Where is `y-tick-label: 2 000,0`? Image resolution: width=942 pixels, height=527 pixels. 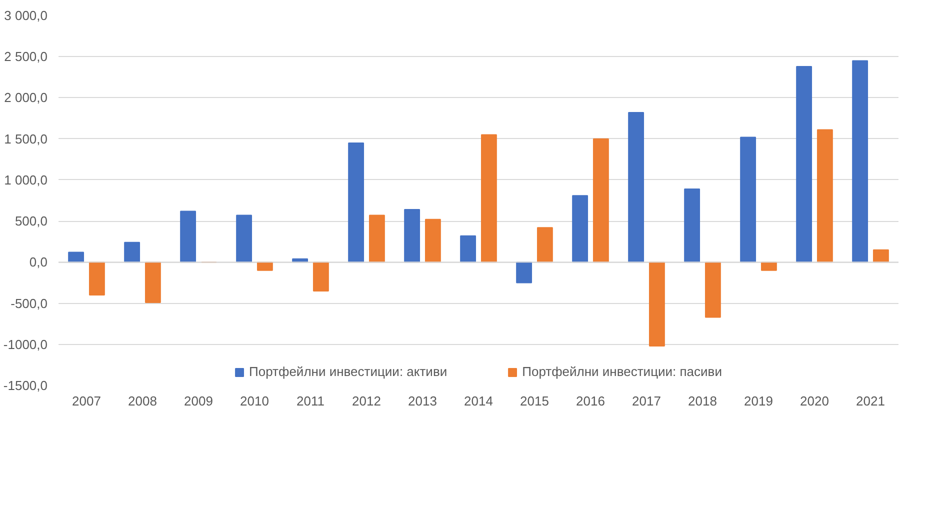 y-tick-label: 2 000,0 is located at coordinates (26, 98).